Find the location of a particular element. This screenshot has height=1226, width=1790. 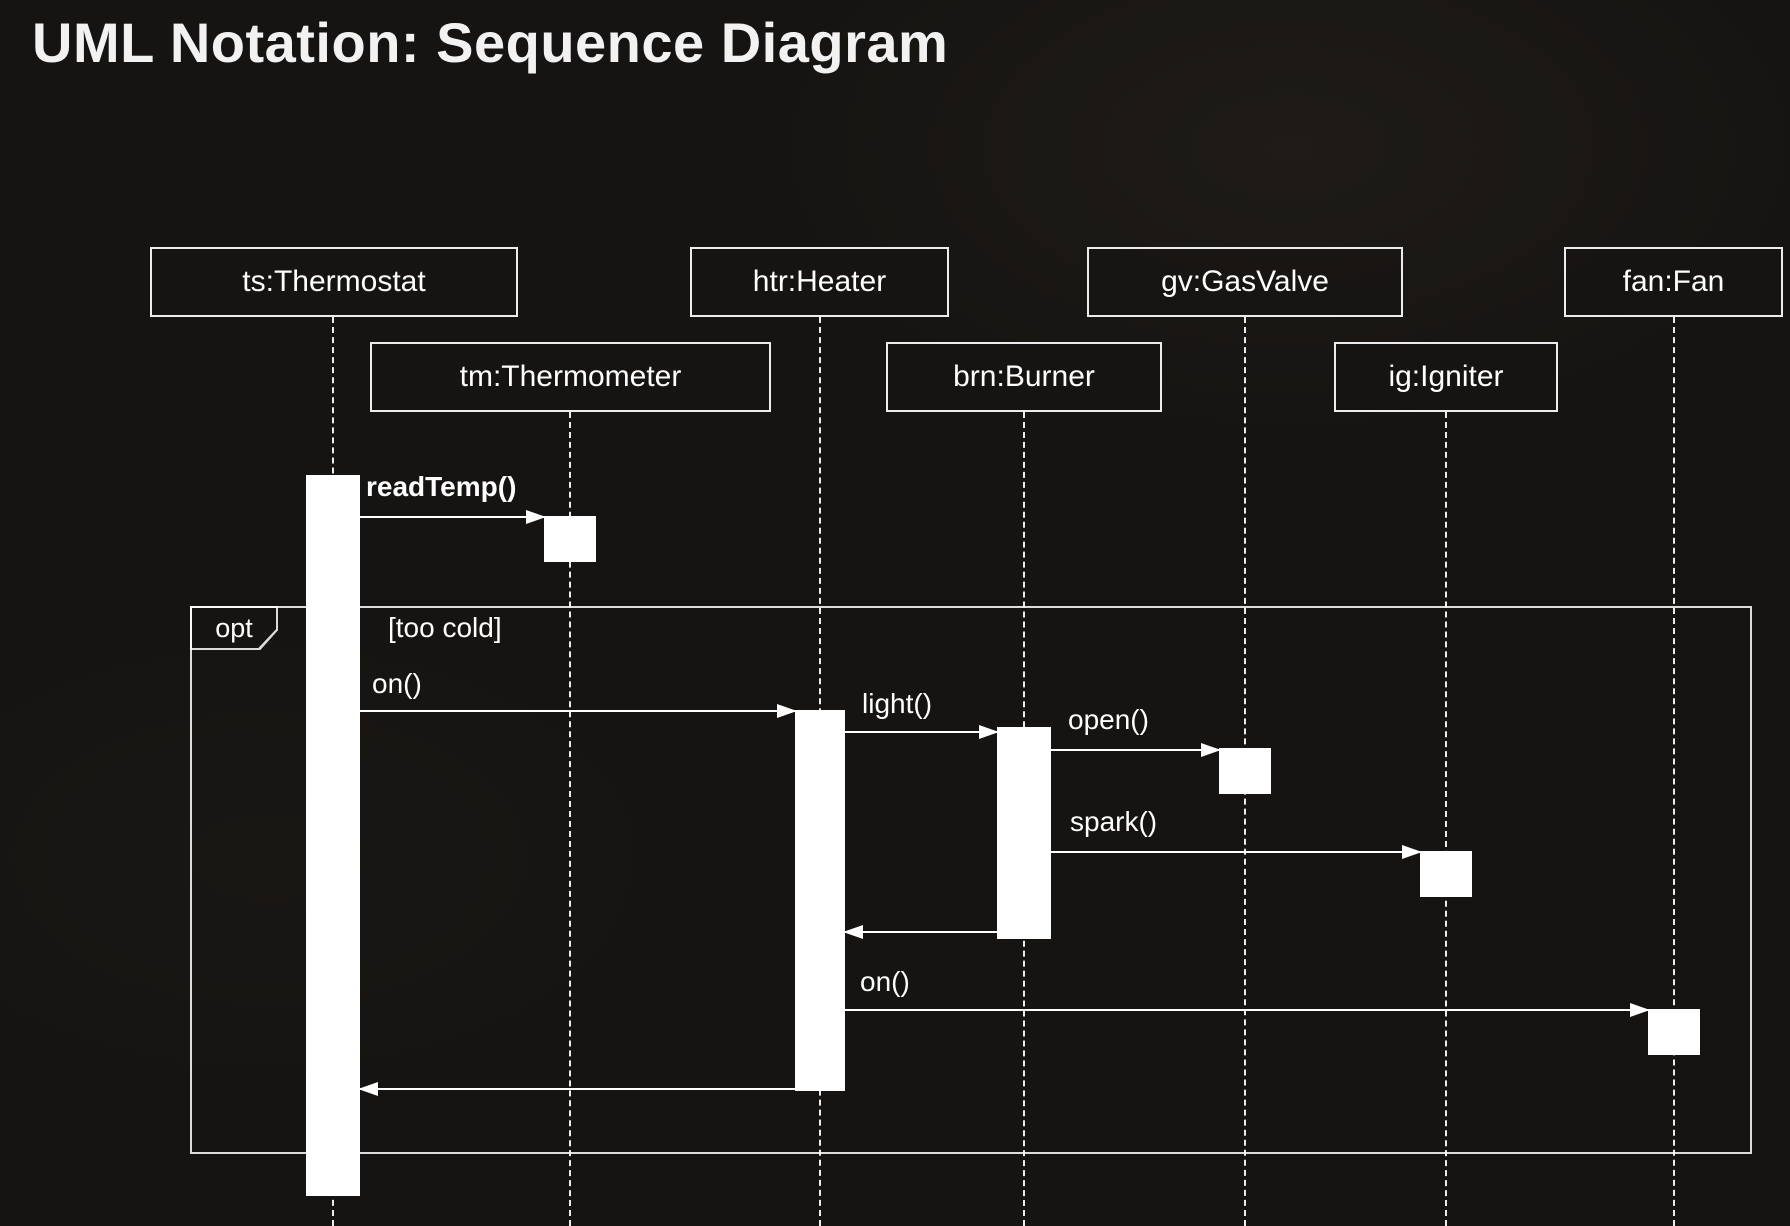

opt-operator-label: opt is located at coordinates (234, 628).